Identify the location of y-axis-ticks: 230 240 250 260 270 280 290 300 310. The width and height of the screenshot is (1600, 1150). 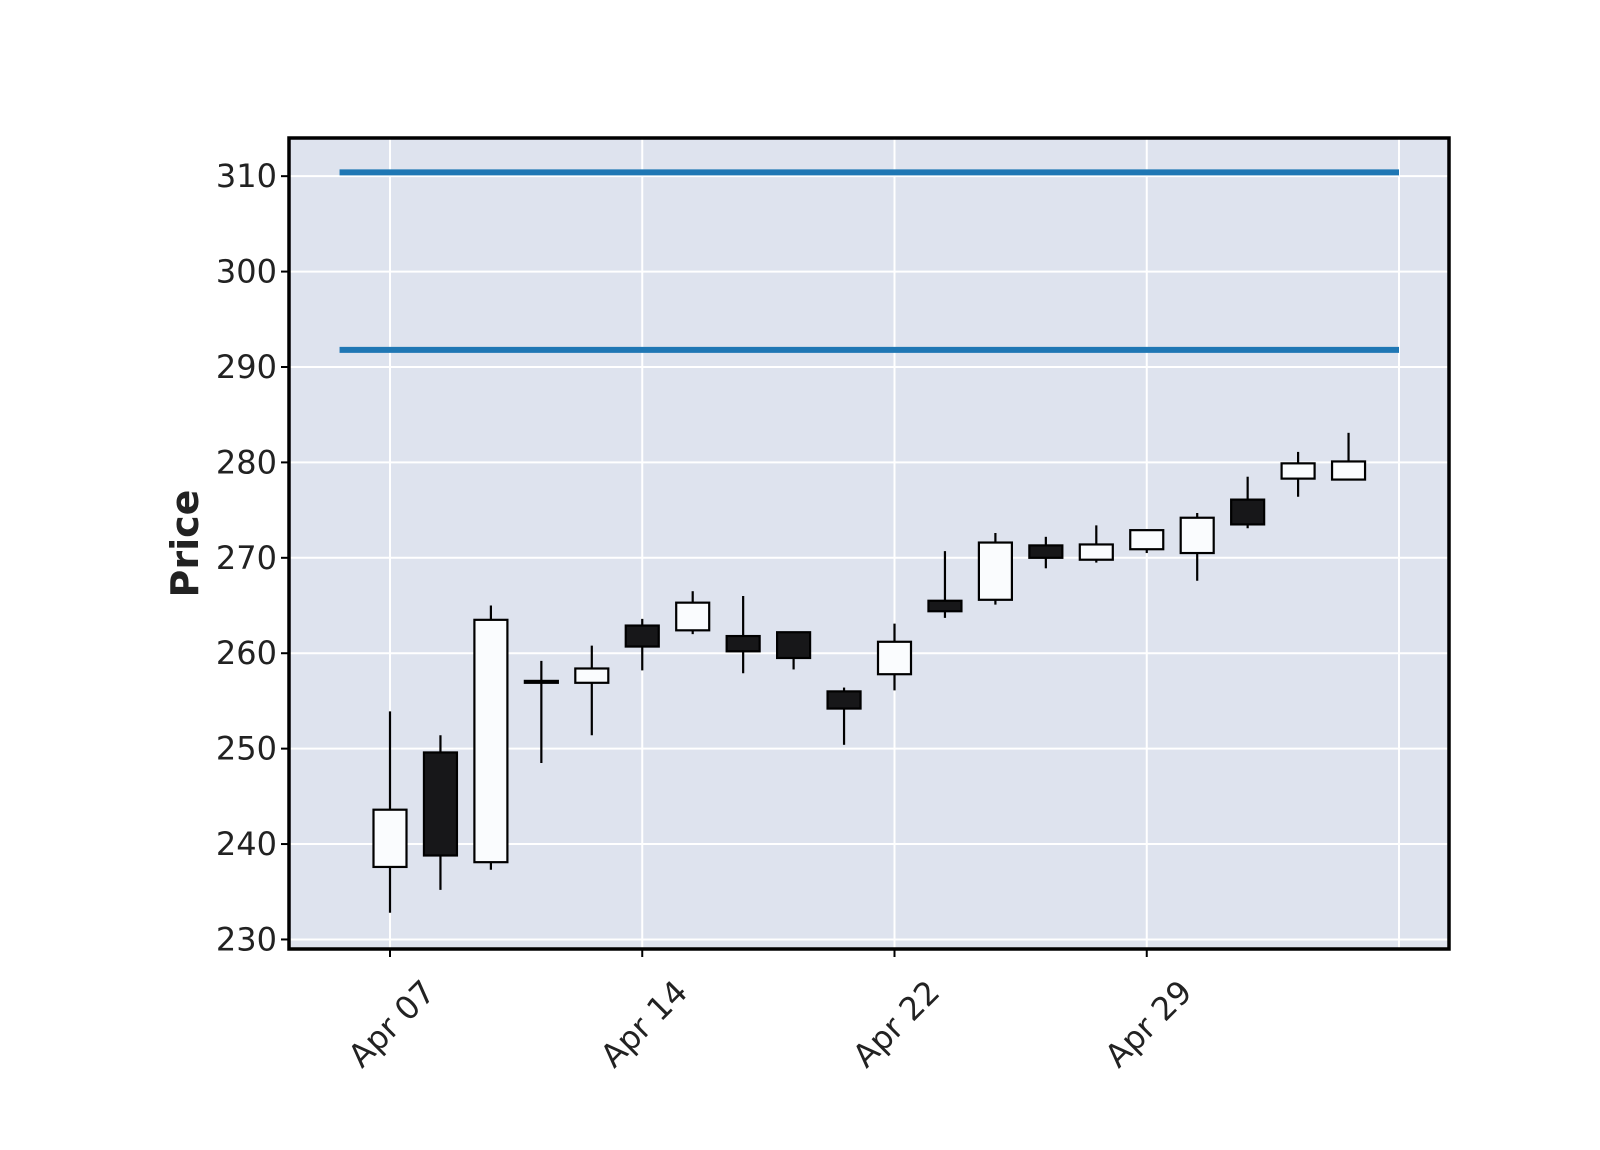
(252, 557).